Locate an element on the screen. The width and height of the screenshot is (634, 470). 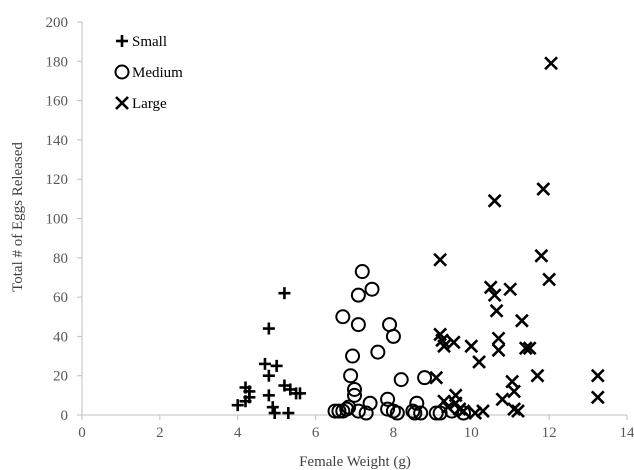
y-axis-title: Total # of Eggs Released is located at coordinates (18, 217).